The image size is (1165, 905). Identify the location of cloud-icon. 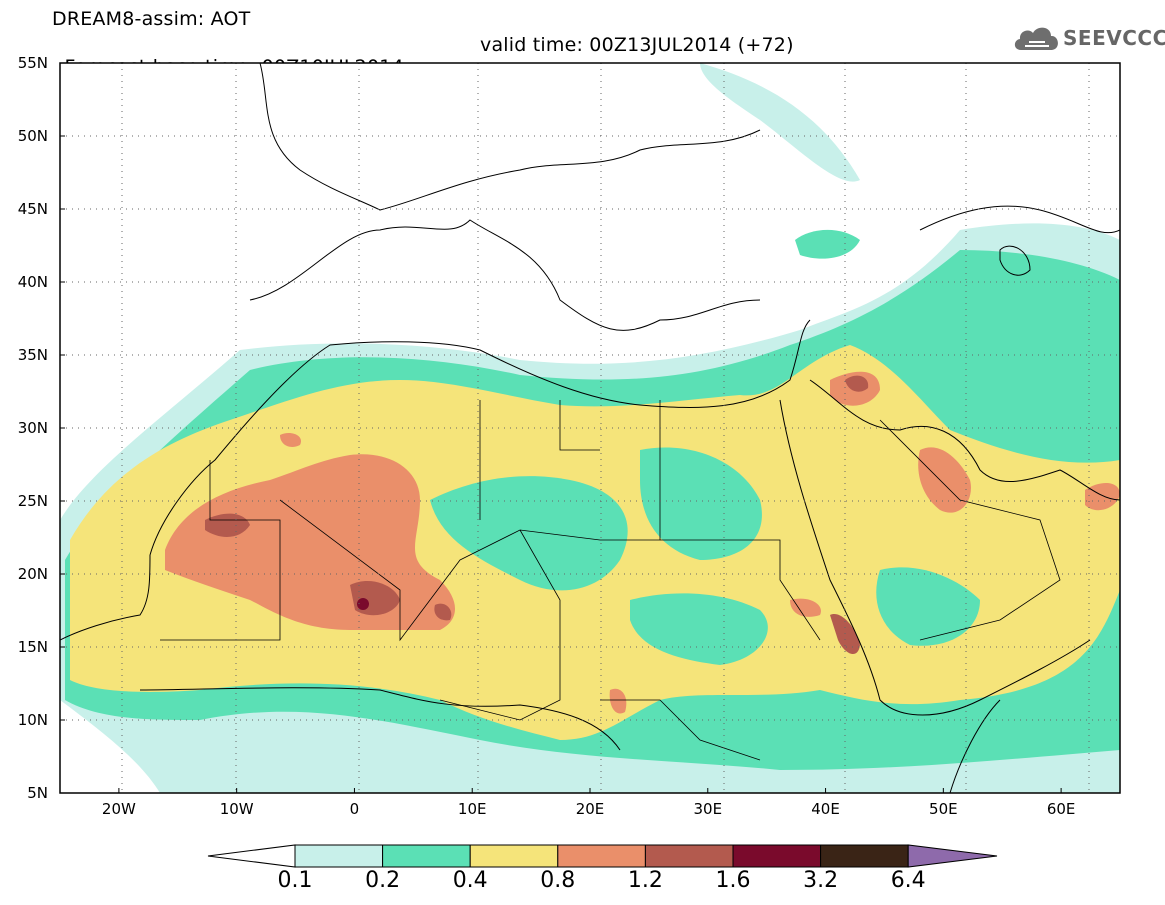
(1036, 38).